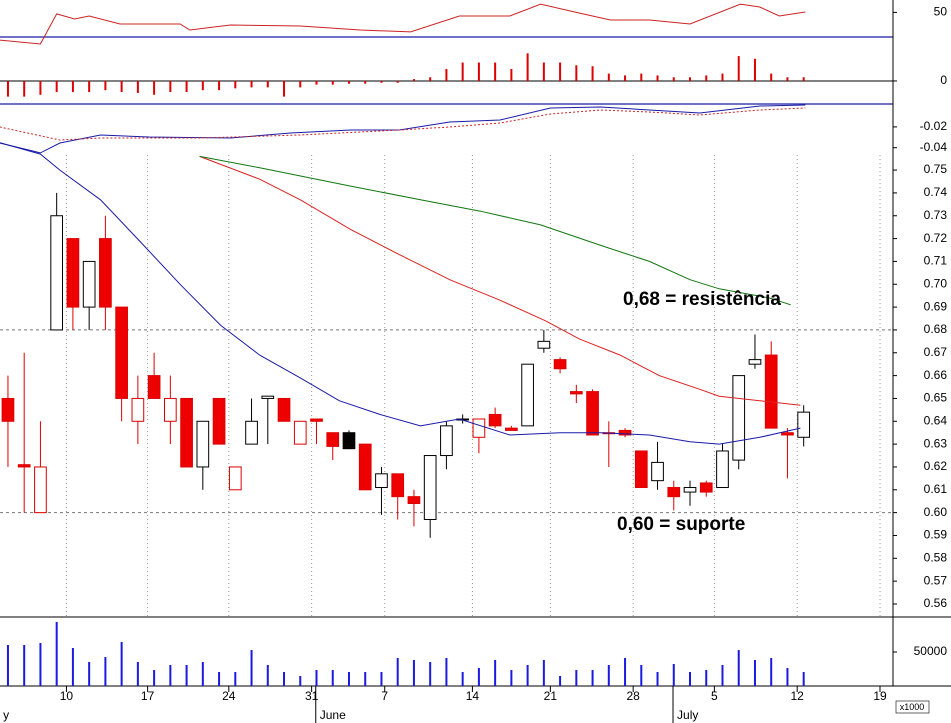 This screenshot has height=723, width=951. What do you see at coordinates (934, 147) in the screenshot?
I see `y-tick-label: -0.04` at bounding box center [934, 147].